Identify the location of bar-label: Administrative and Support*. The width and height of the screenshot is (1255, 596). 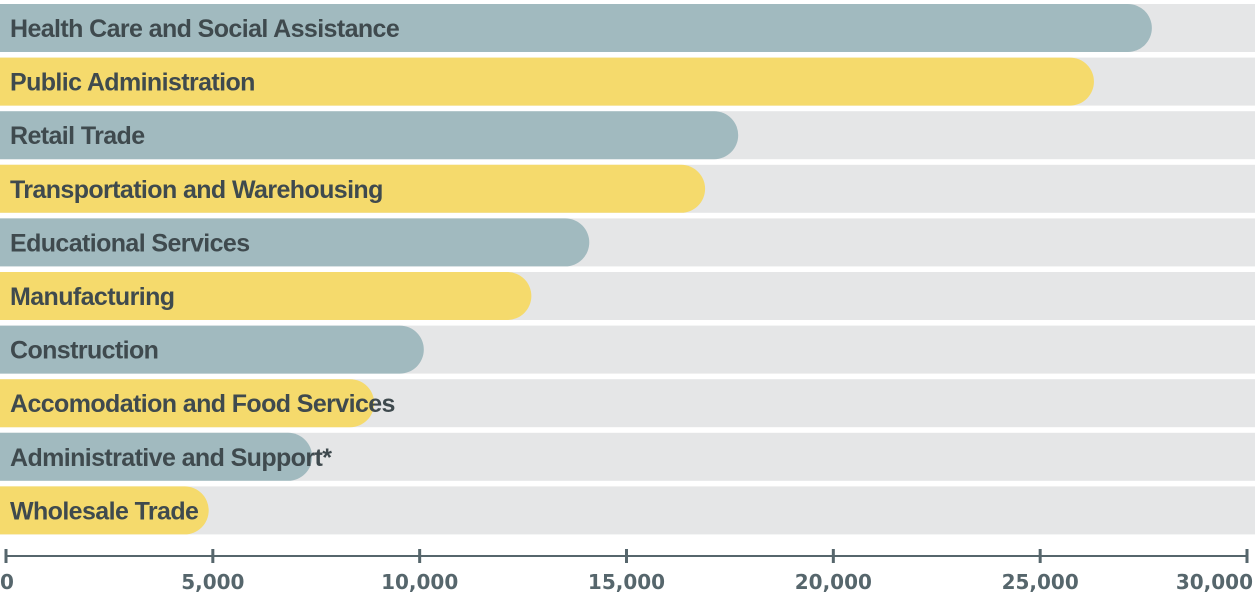
(171, 458).